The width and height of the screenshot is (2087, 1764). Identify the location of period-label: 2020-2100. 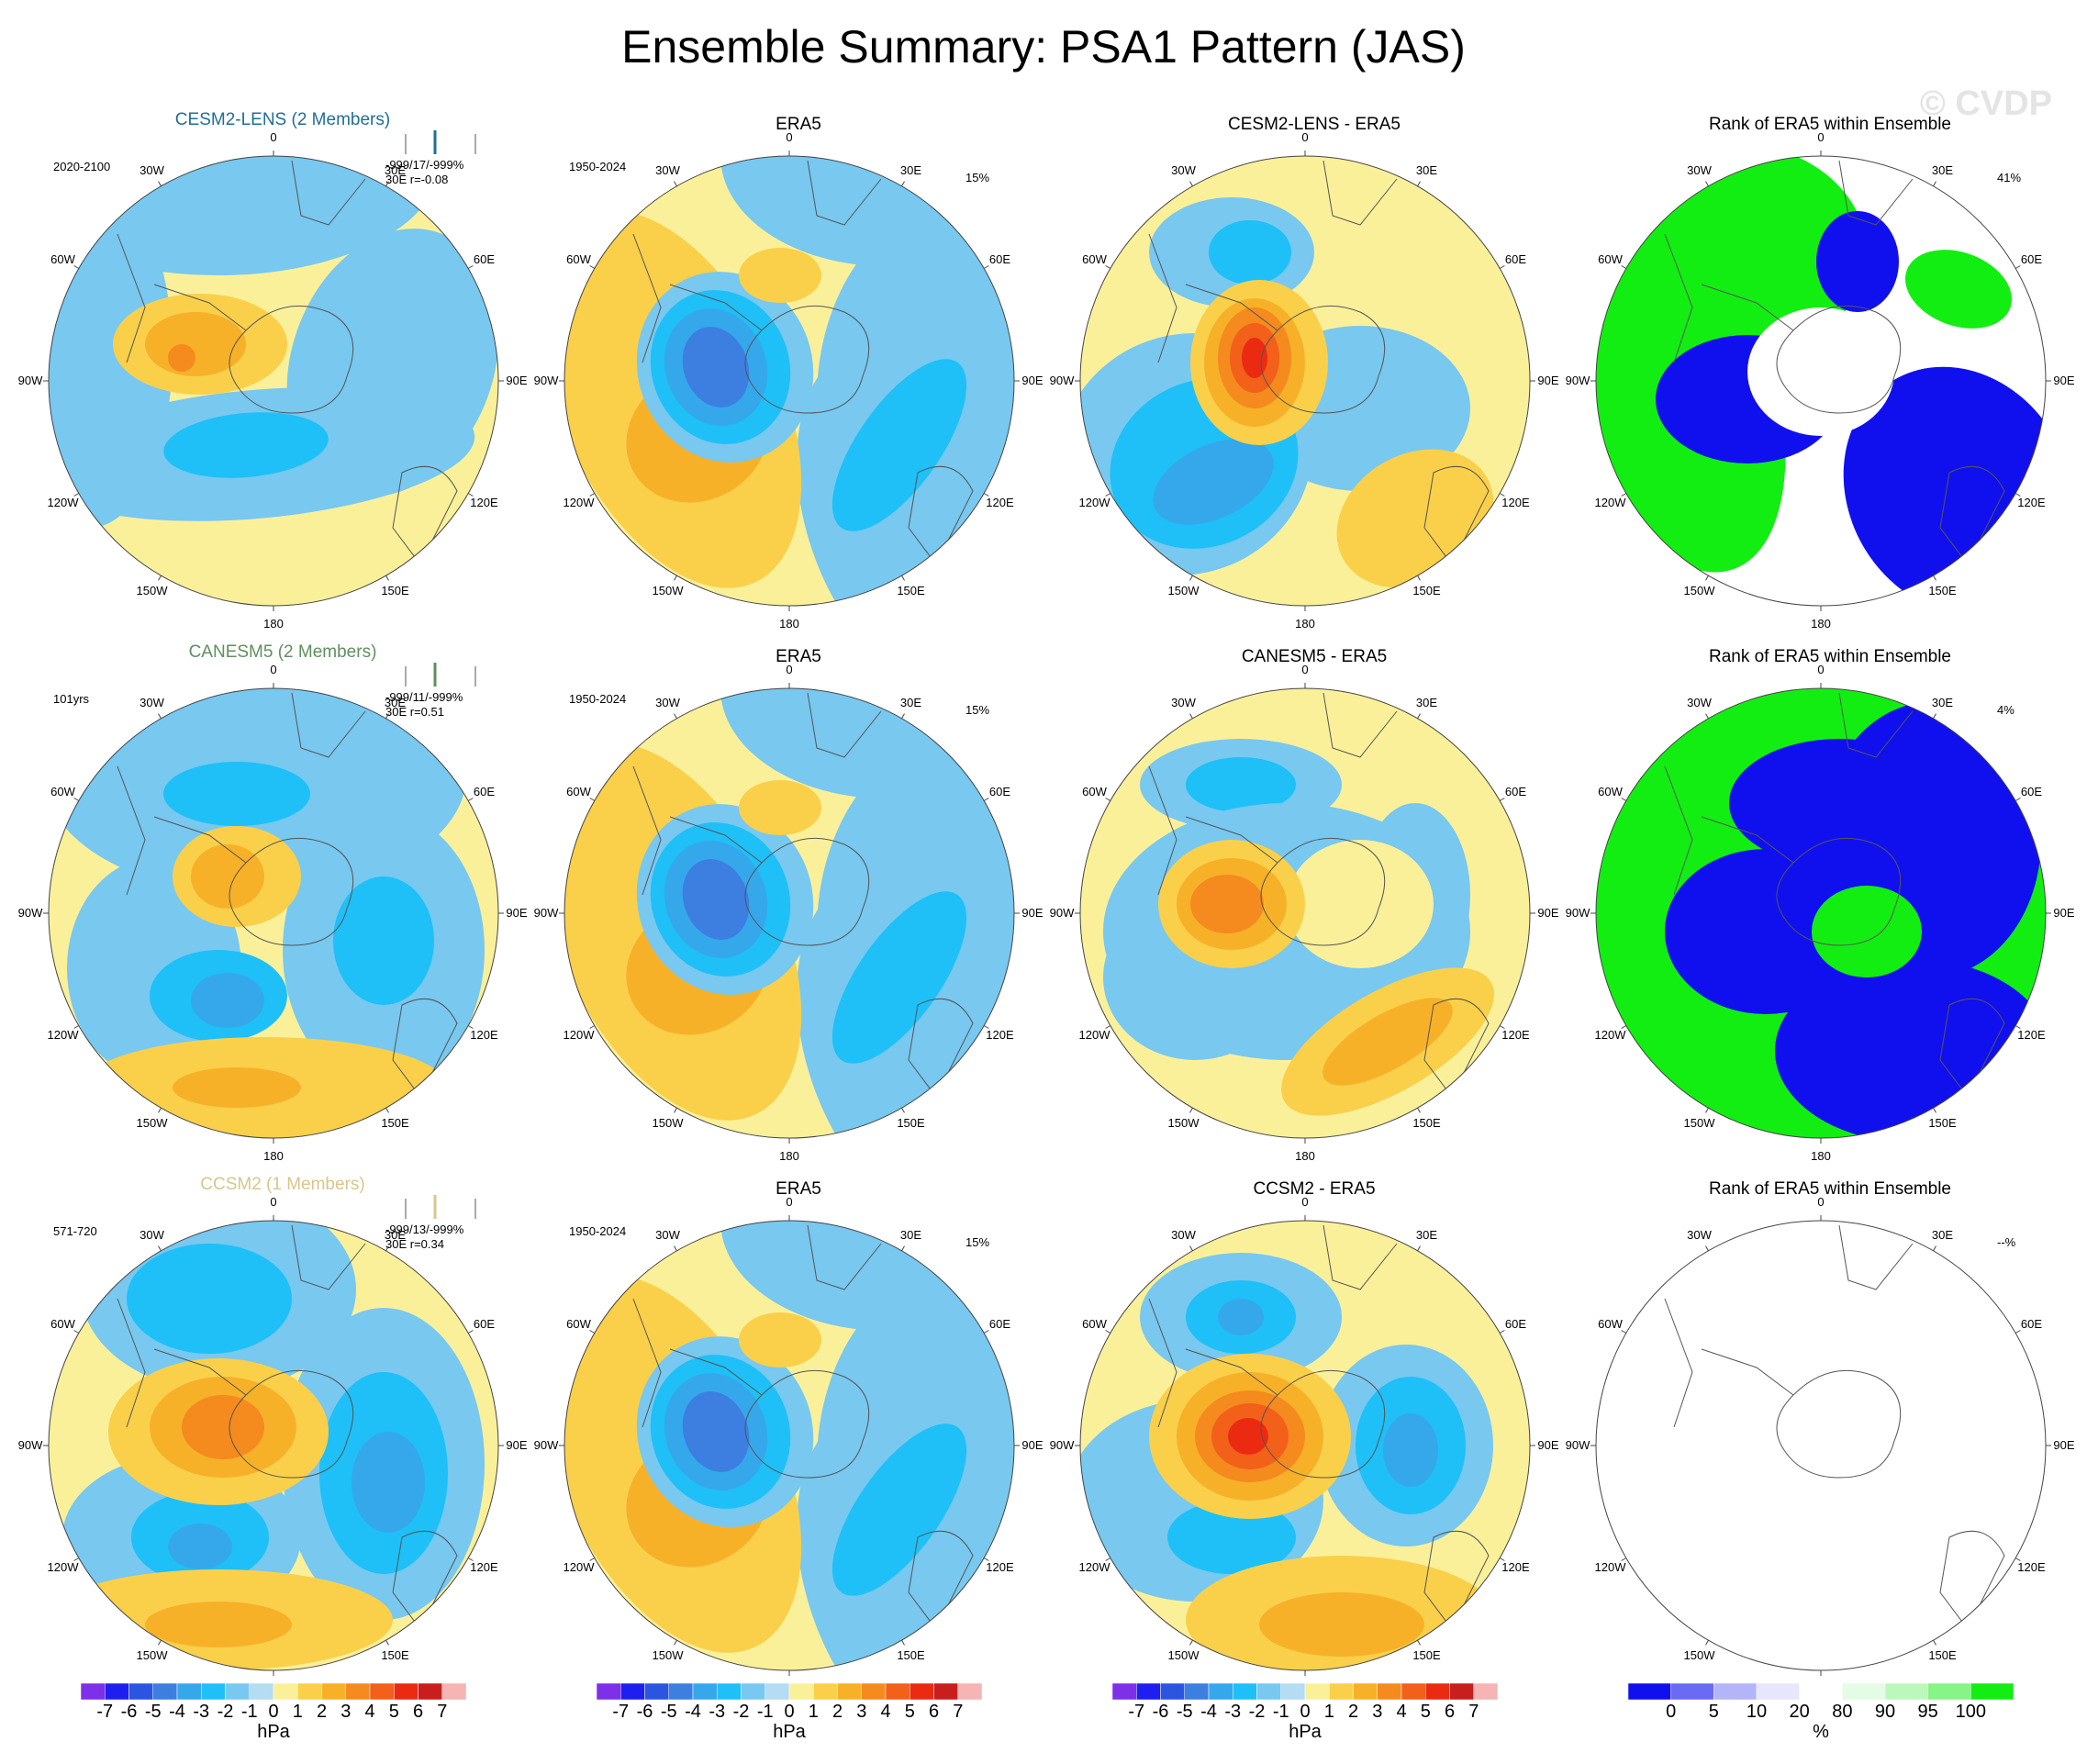
(82, 166).